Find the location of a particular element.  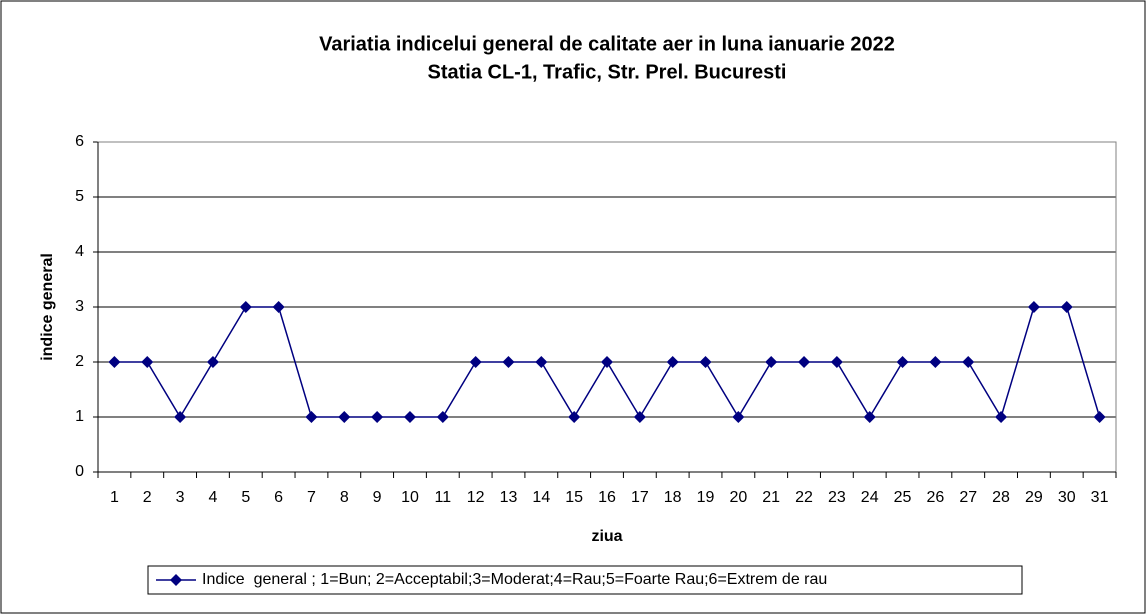

x-tick-label: 28 is located at coordinates (1001, 497).